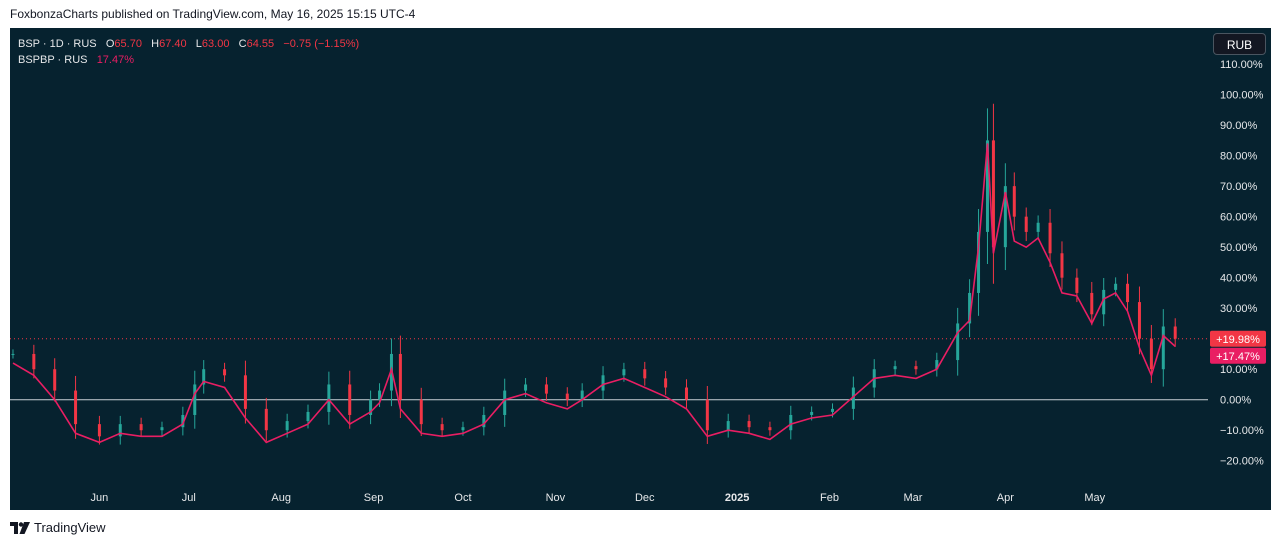 The width and height of the screenshot is (1281, 546). What do you see at coordinates (1235, 401) in the screenshot?
I see `y-tick-label: 0.00%` at bounding box center [1235, 401].